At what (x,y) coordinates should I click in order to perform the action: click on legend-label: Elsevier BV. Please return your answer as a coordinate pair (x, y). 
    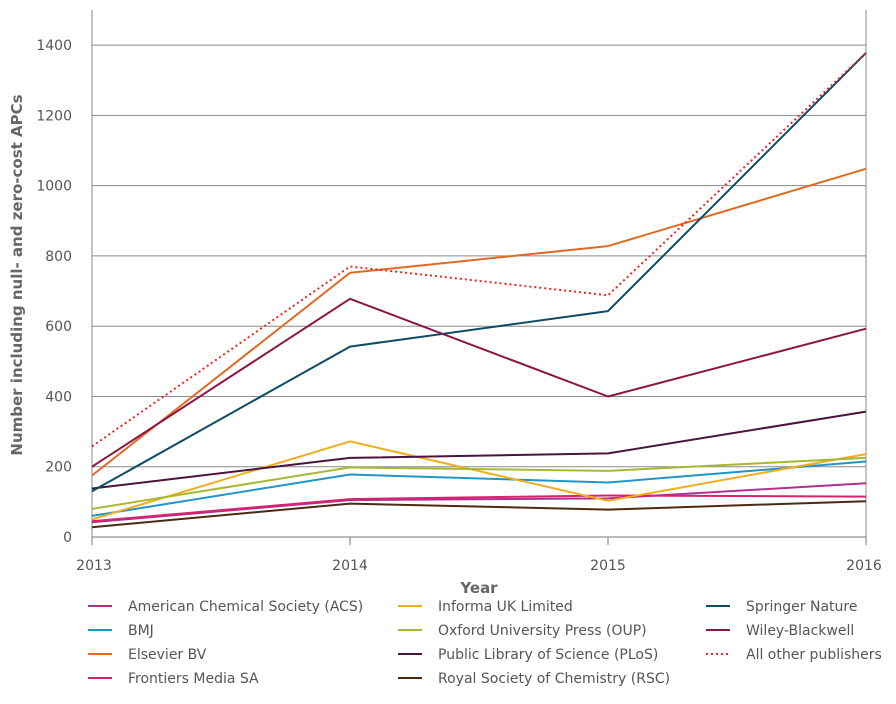
    Looking at the image, I should click on (167, 655).